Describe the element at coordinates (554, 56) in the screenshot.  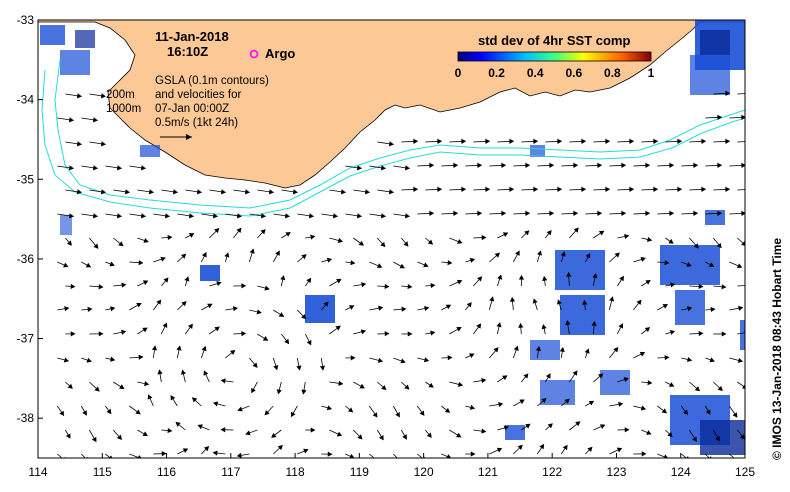
I see `colorbar-gradient` at that location.